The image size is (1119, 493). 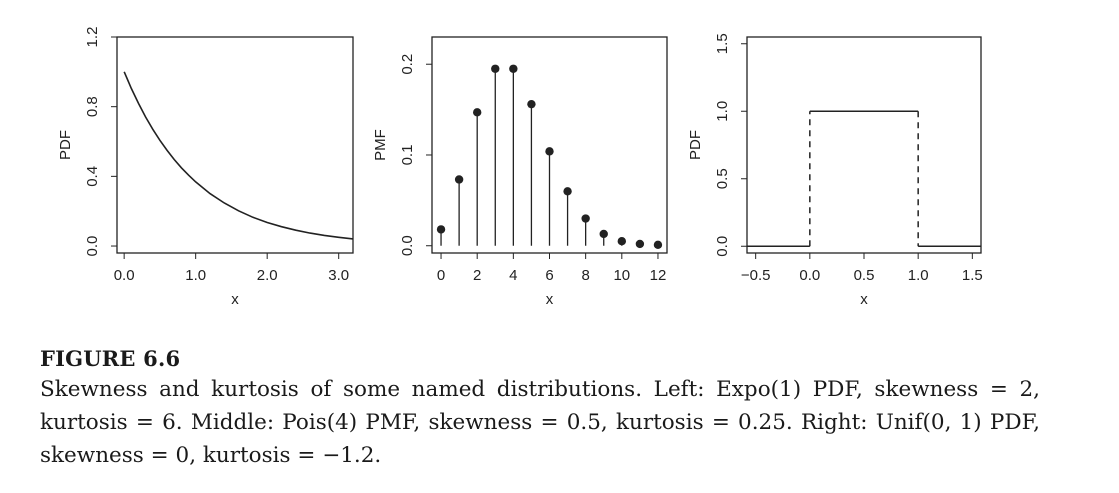 I want to click on chart2-x-tick-label: 8, so click(x=585, y=275).